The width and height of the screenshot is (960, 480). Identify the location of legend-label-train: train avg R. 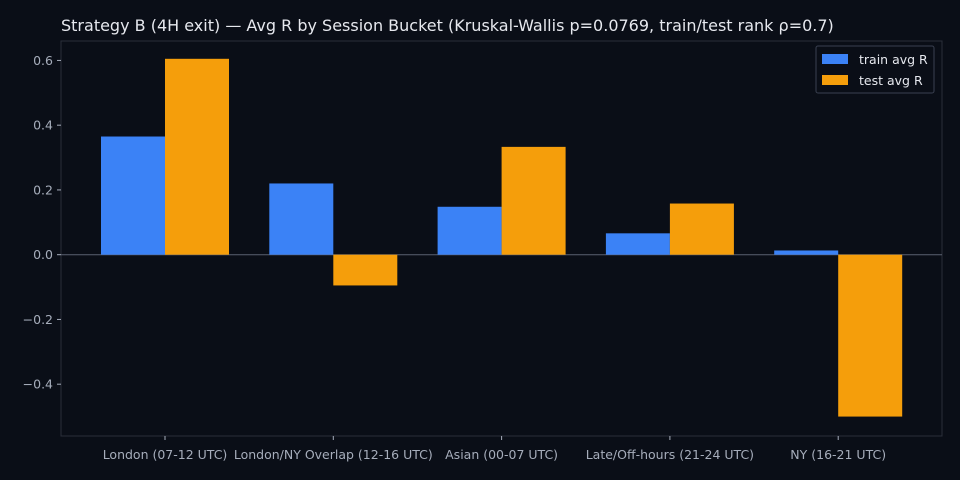
(893, 59).